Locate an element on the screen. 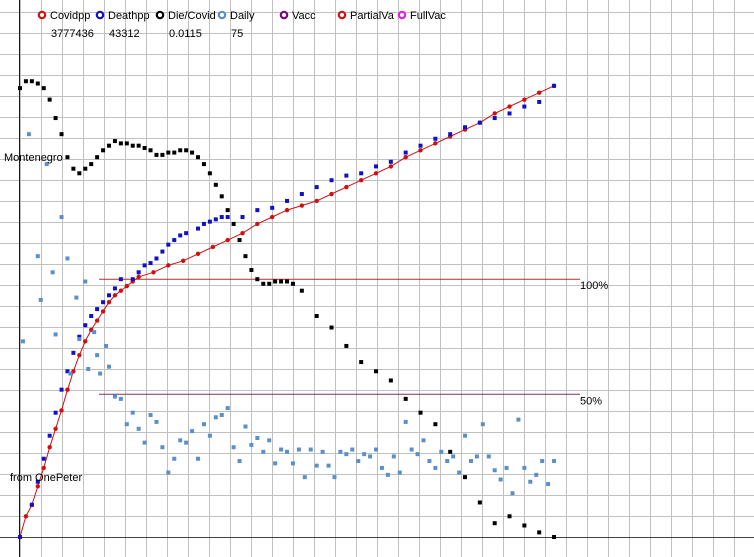 The image size is (754, 557). legend-label: FullVac is located at coordinates (428, 16).